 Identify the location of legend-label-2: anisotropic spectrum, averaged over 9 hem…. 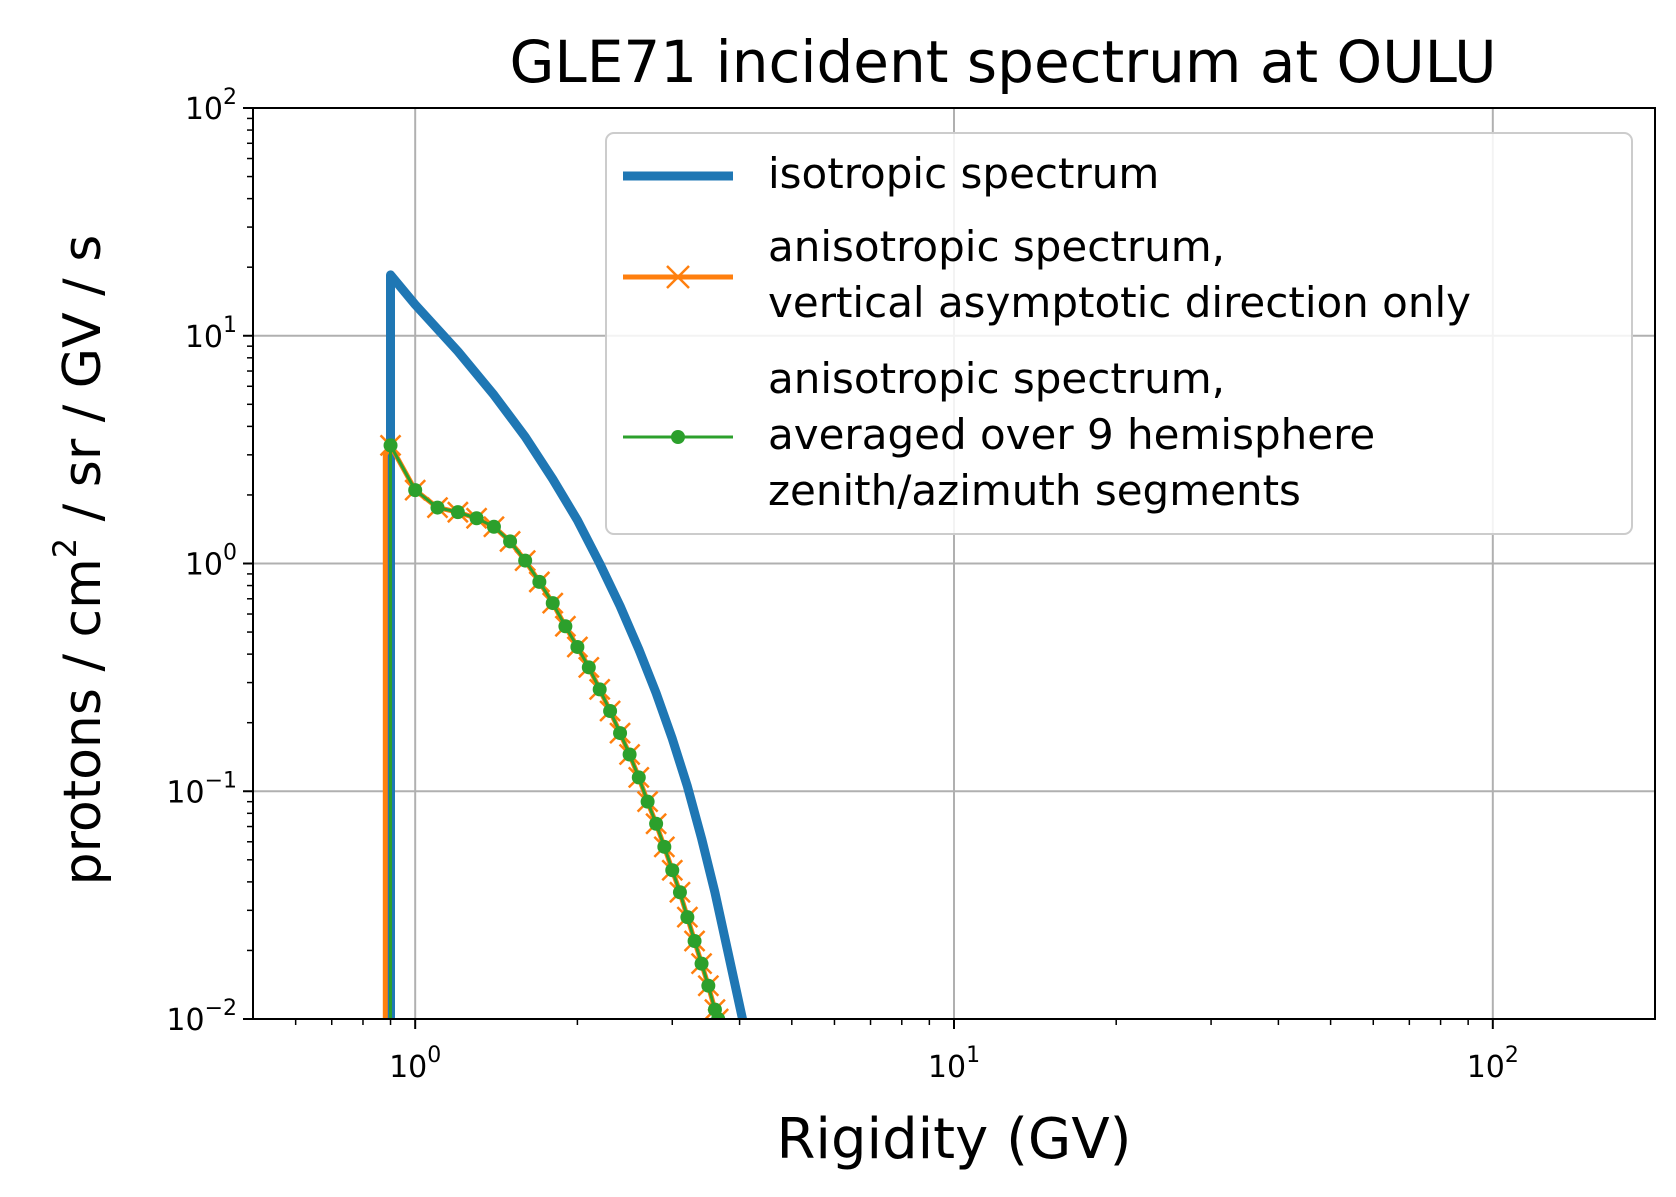
(1071, 434).